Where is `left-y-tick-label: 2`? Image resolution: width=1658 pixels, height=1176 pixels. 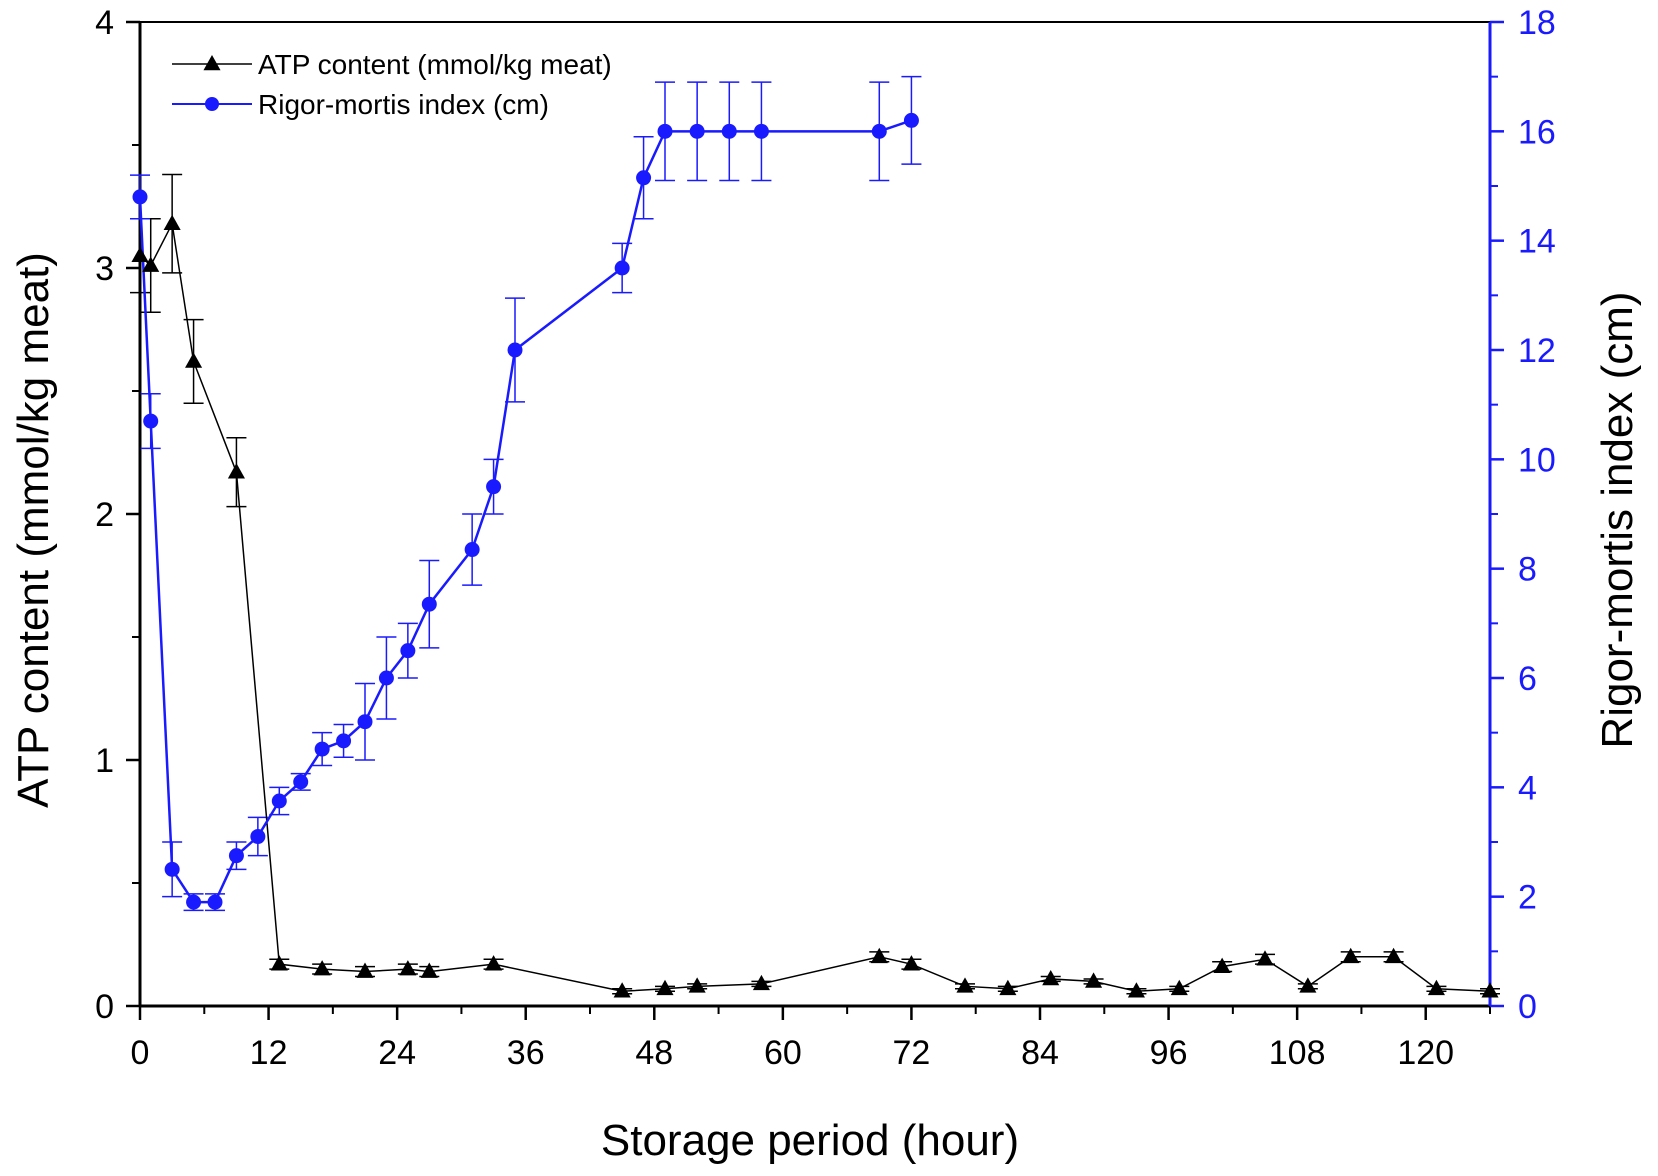
left-y-tick-label: 2 is located at coordinates (104, 515).